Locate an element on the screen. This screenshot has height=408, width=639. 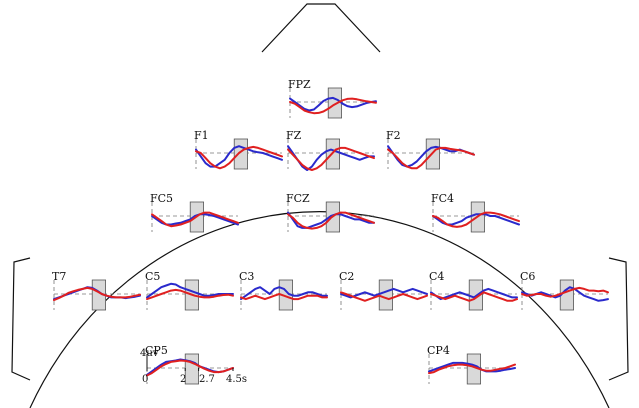
channel-panel: FCZ is located at coordinates (330, 212).